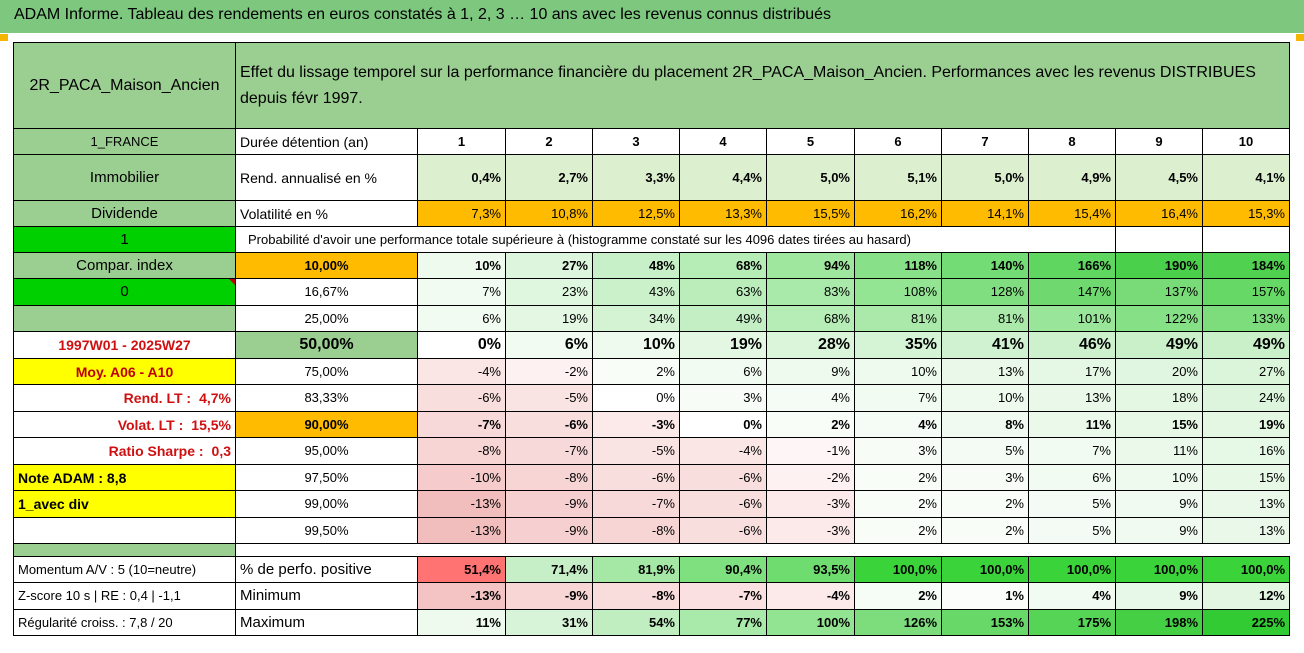  Describe the element at coordinates (124, 292) in the screenshot. I see `flag-0: 0` at that location.